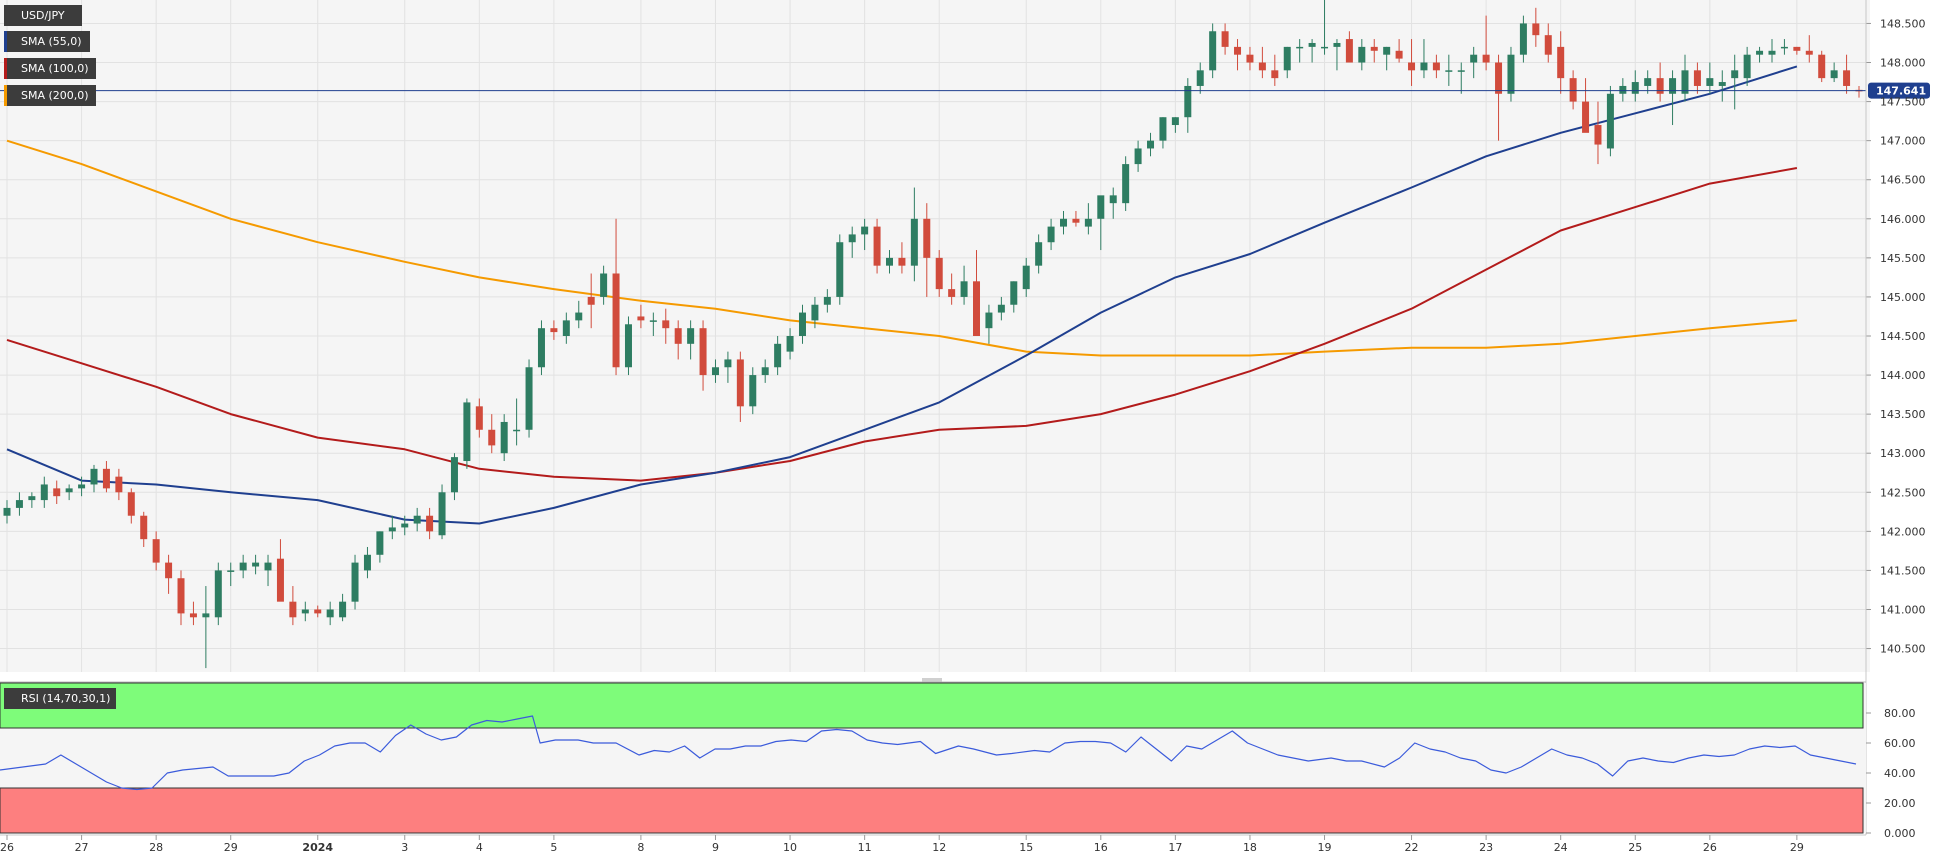 Image resolution: width=1937 pixels, height=855 pixels. Describe the element at coordinates (1903, 609) in the screenshot. I see `y-tick-label: 141.000` at that location.